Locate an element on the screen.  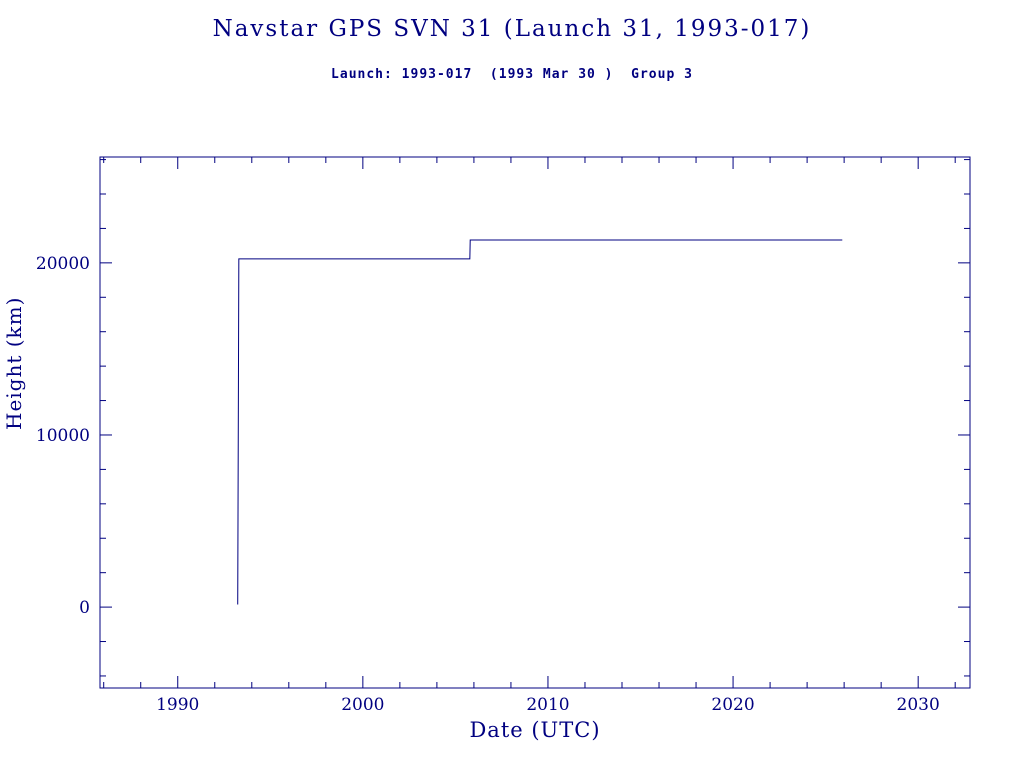
x-tick-label: 2010 is located at coordinates (547, 705).